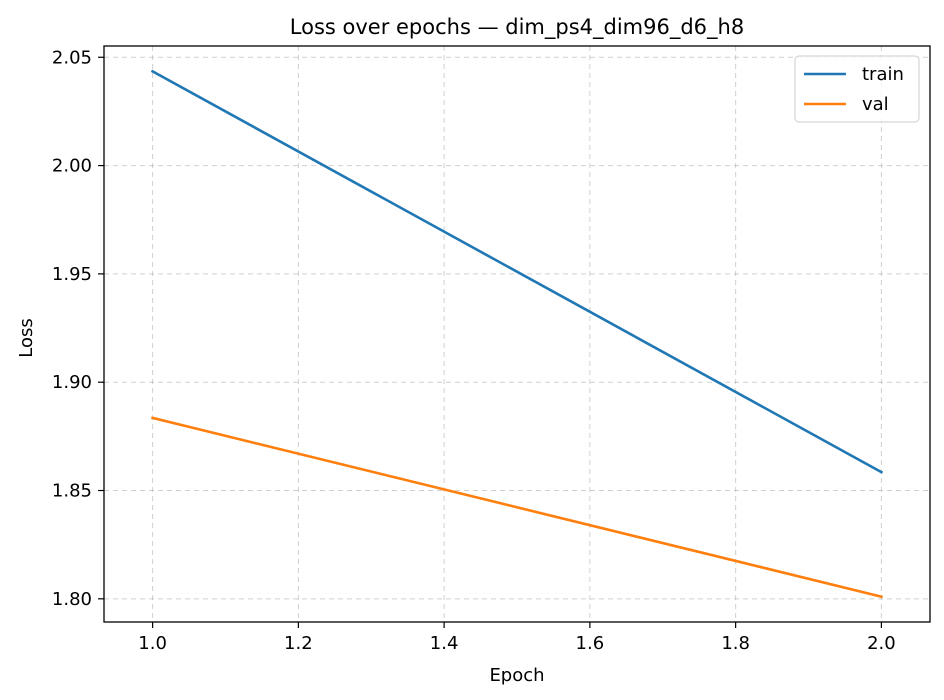 The width and height of the screenshot is (944, 700). Describe the element at coordinates (517, 27) in the screenshot. I see `chart-title: Loss over epochs — dim_ps4_dim96_d6_h8` at that location.